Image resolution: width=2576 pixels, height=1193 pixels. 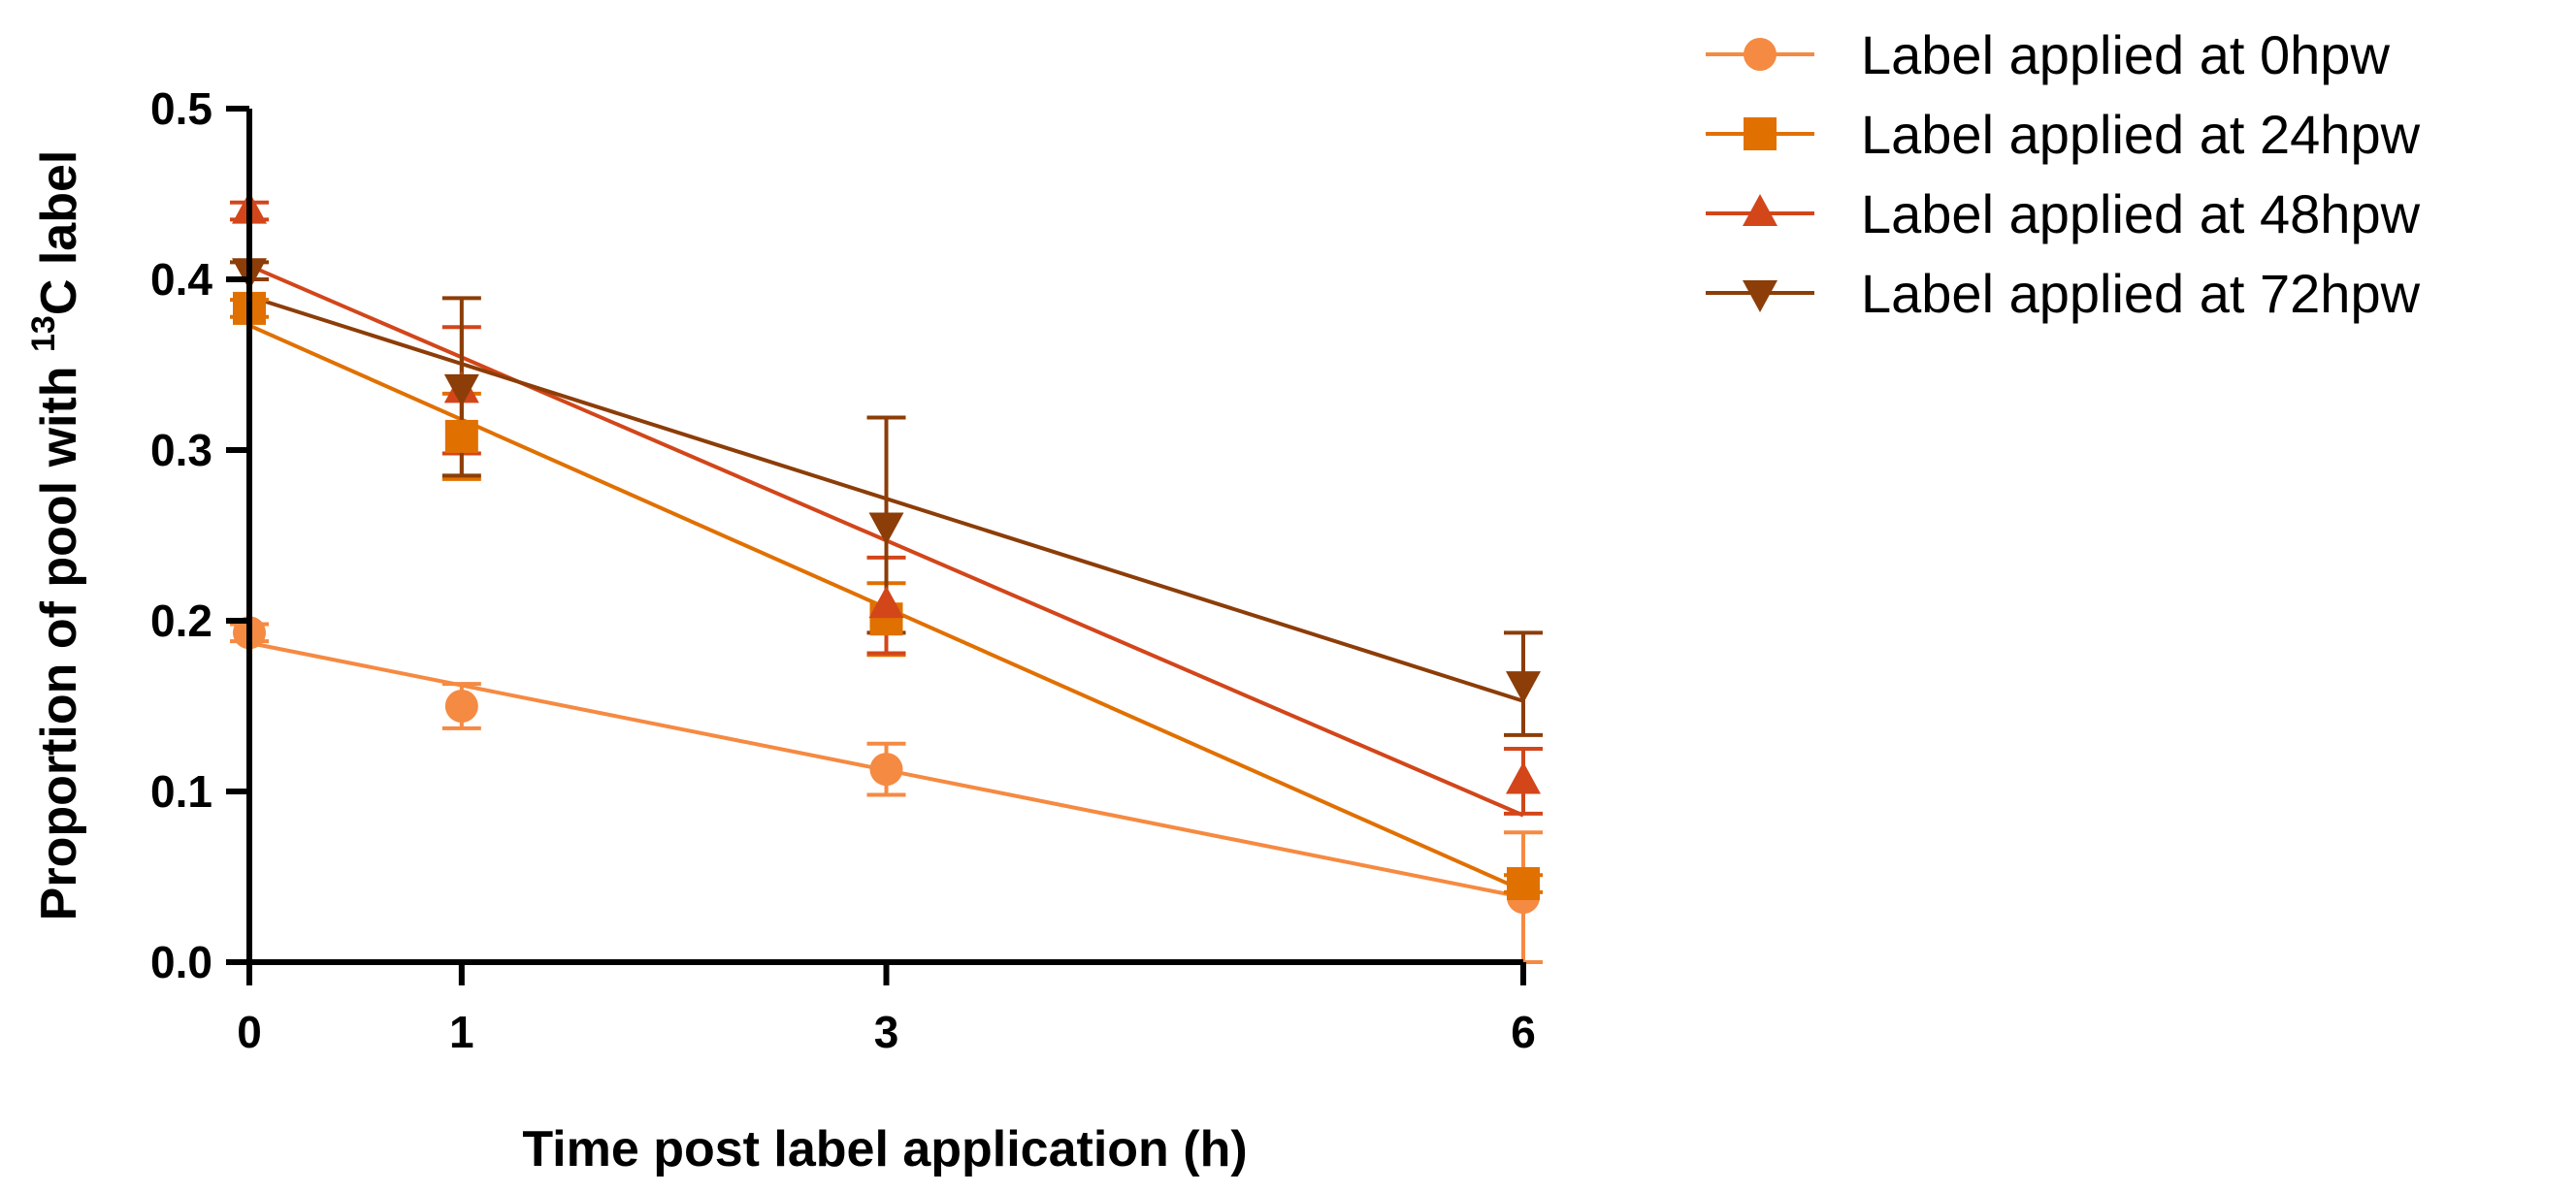 What do you see at coordinates (181, 962) in the screenshot?
I see `y-tick-label: 0.0` at bounding box center [181, 962].